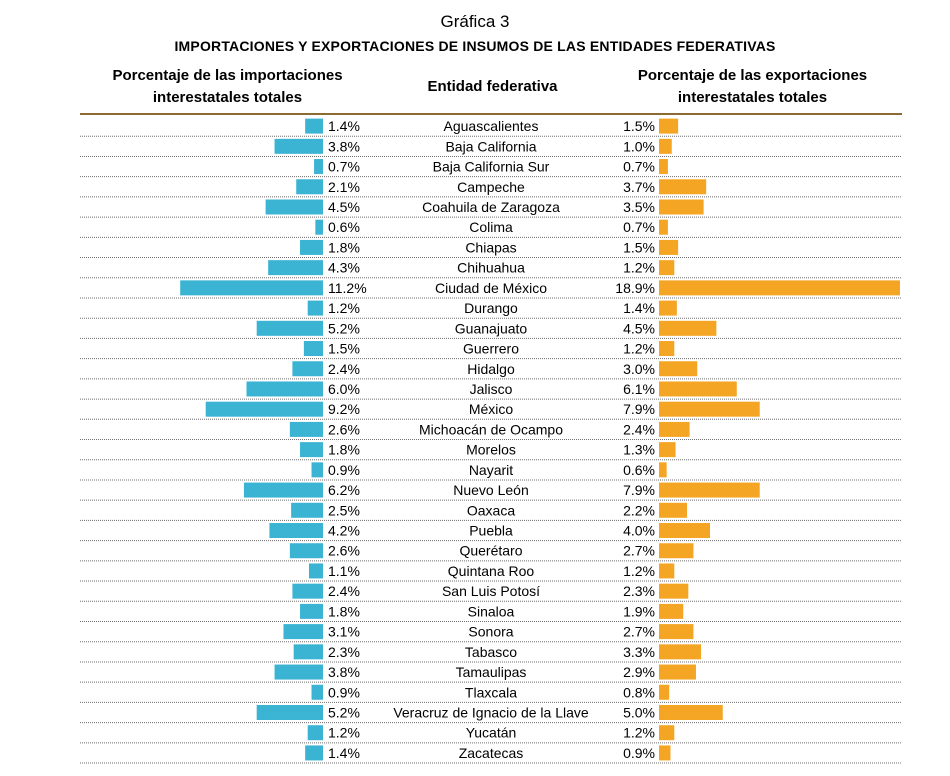 This screenshot has height=776, width=950. Describe the element at coordinates (491, 490) in the screenshot. I see `entity-name-label: Nuevo León` at that location.